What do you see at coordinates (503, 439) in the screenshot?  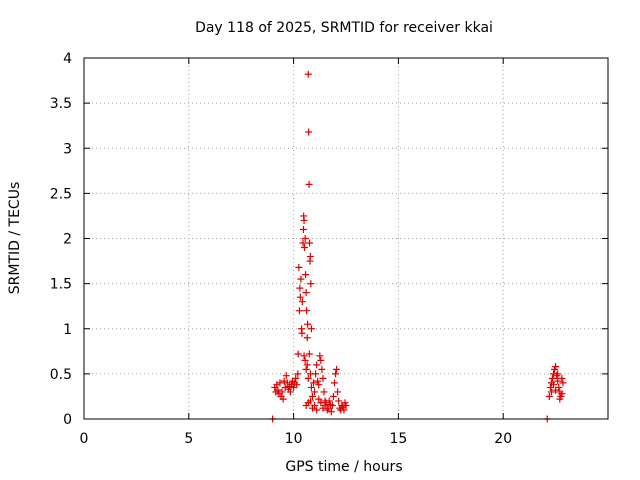 I see `x-tick-label: 20` at bounding box center [503, 439].